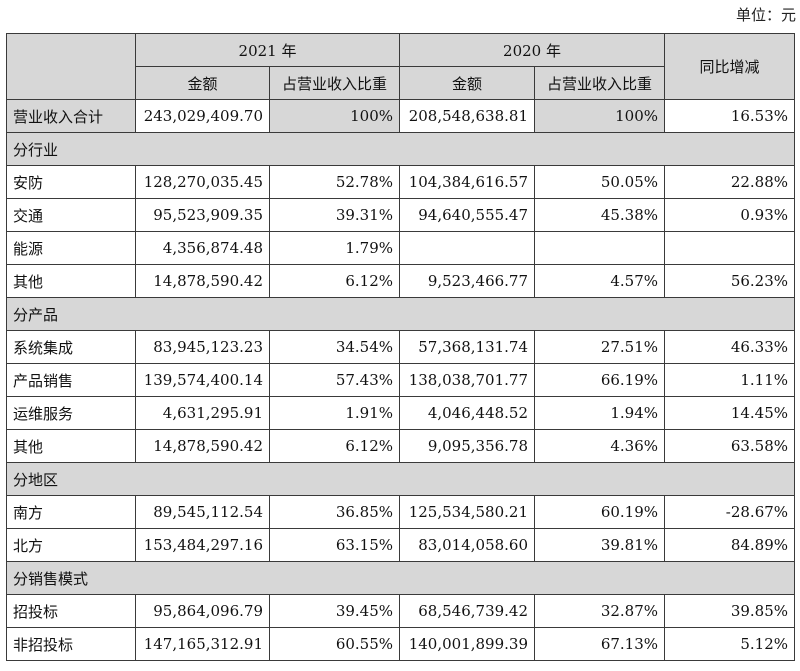  Describe the element at coordinates (334, 413) in the screenshot. I see `ratio-2021-cell: 1.91%` at that location.